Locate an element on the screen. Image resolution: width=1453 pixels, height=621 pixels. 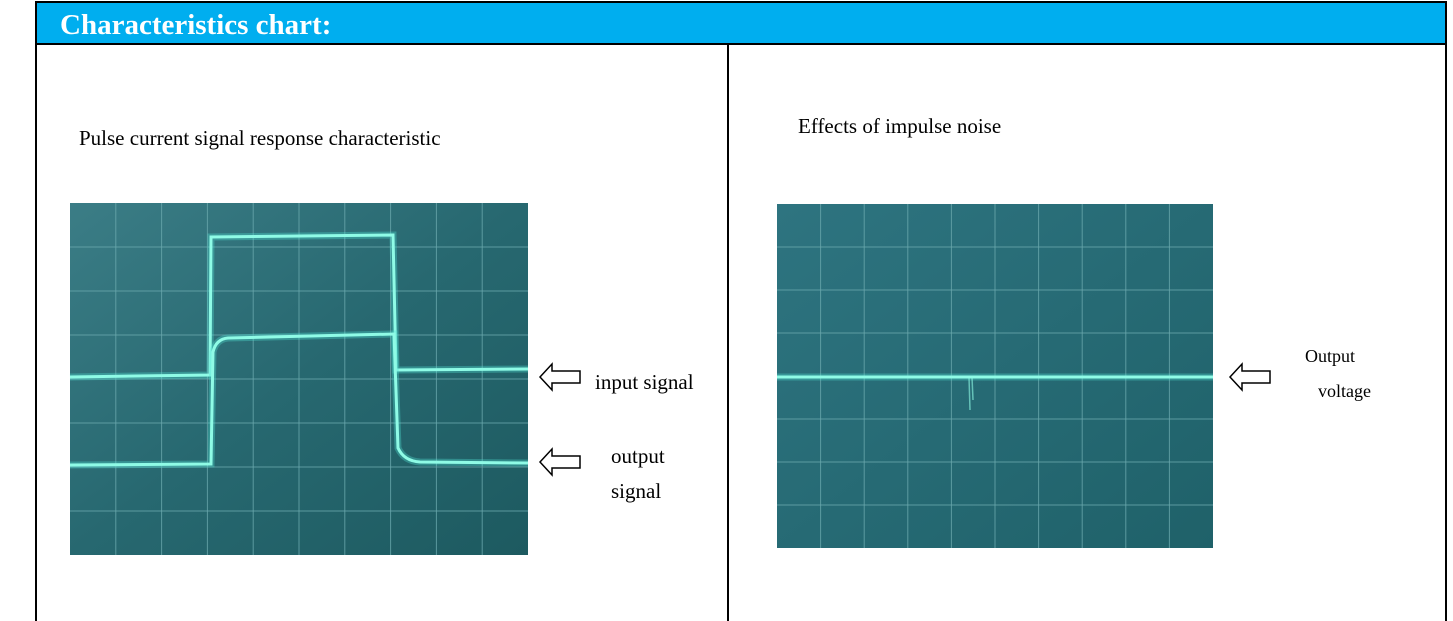
header-bar is located at coordinates (741, 23).